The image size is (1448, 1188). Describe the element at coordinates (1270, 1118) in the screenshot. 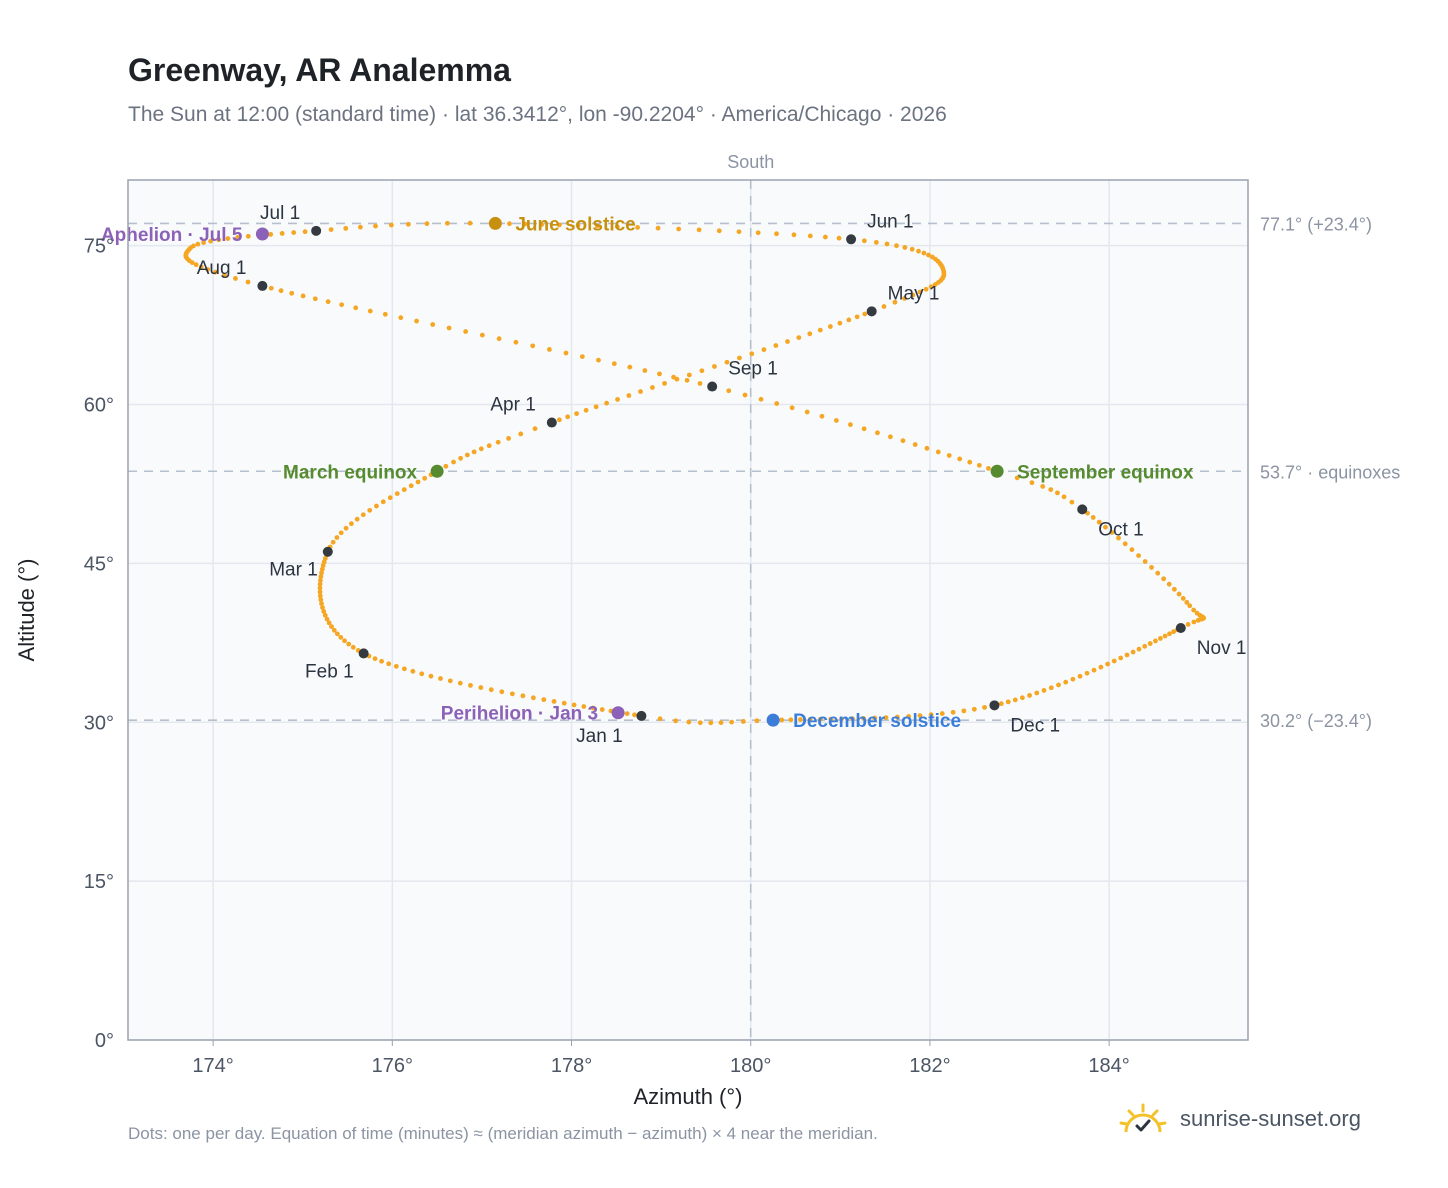

I see `brand-name: sunrise-sunset.org` at that location.